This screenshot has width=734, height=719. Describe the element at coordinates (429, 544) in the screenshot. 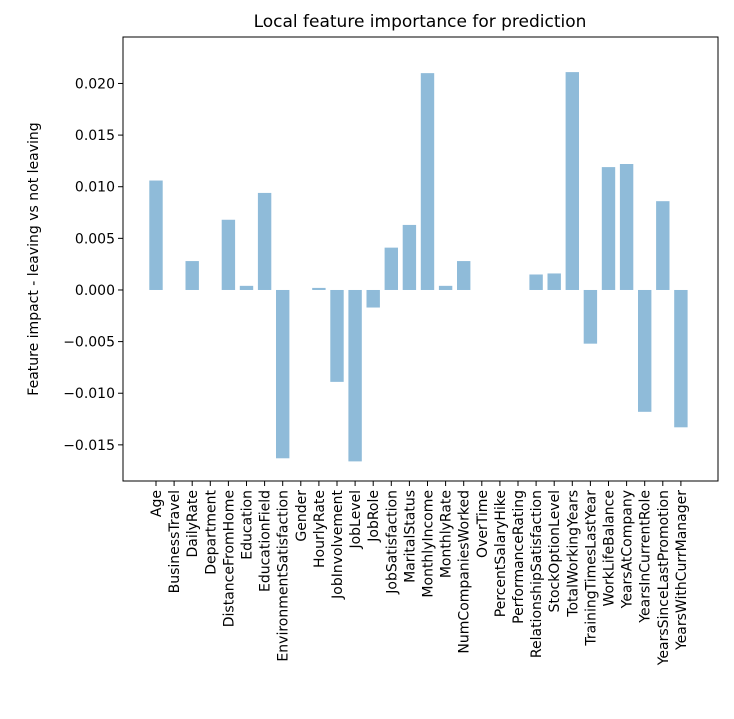

I see `x-tick-label: MonthlyIncome` at that location.